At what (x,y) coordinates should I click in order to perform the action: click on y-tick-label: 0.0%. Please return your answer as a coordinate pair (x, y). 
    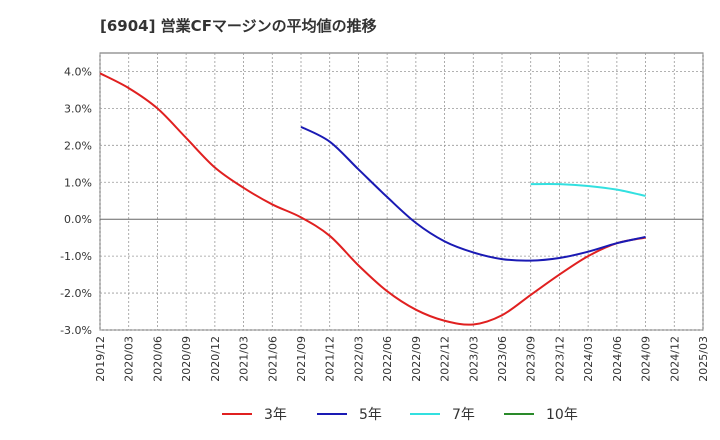
    Looking at the image, I should click on (78, 219).